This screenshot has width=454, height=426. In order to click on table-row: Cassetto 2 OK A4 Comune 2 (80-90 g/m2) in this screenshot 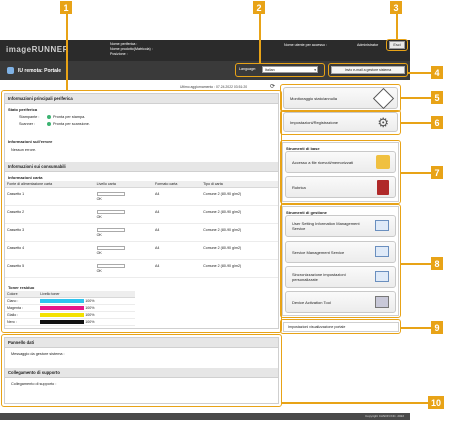, I will do `click(141, 214)`.